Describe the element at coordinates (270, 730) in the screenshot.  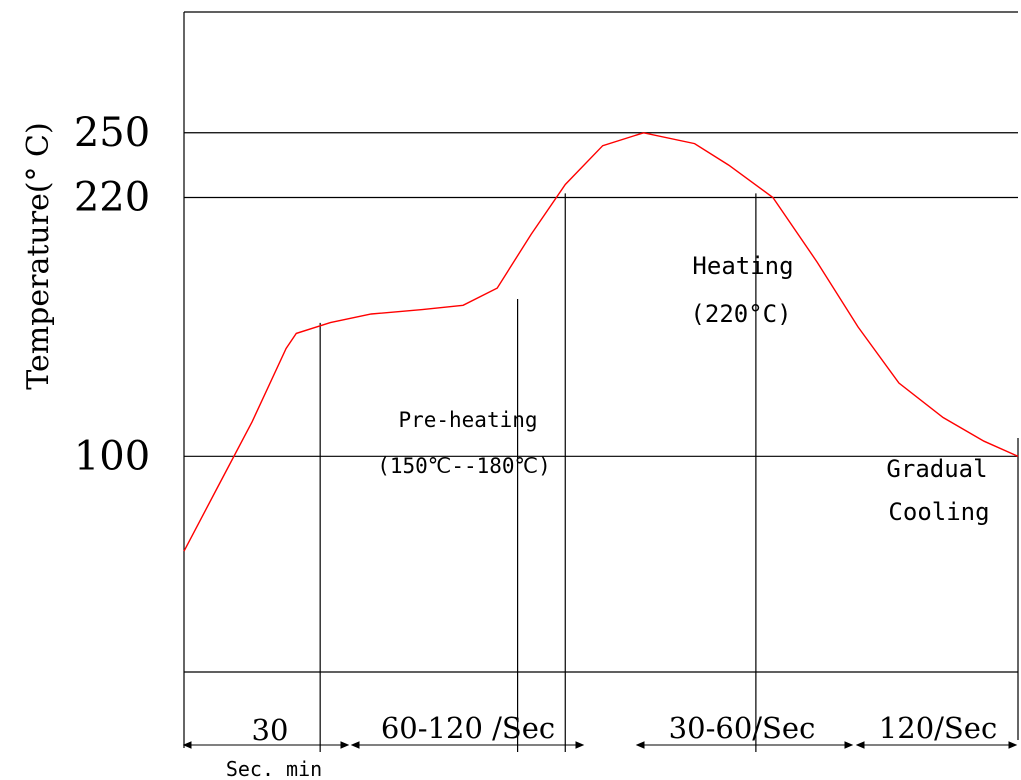
I see `zone1-duration: 30` at that location.